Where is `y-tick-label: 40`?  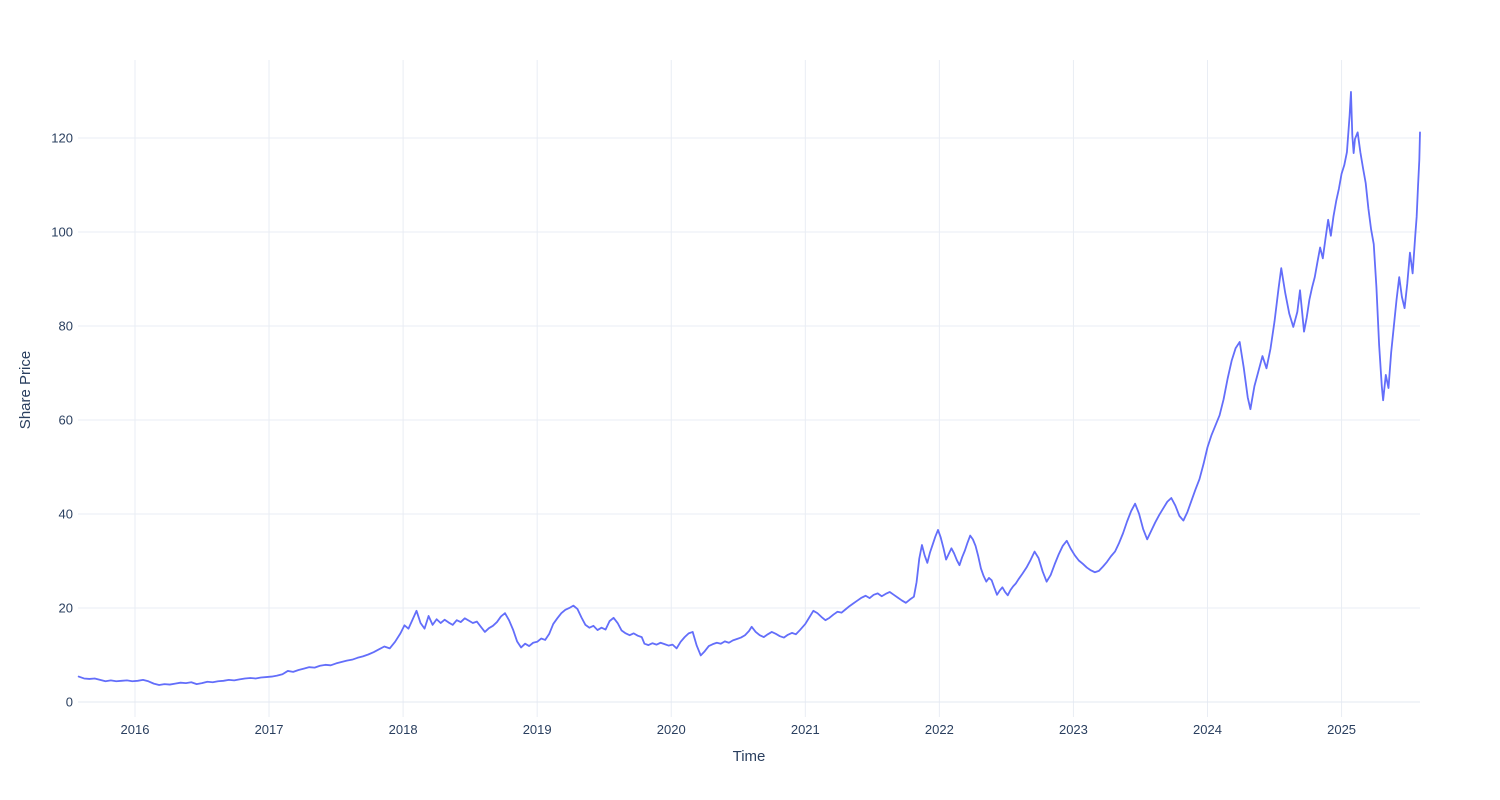 y-tick-label: 40 is located at coordinates (66, 514).